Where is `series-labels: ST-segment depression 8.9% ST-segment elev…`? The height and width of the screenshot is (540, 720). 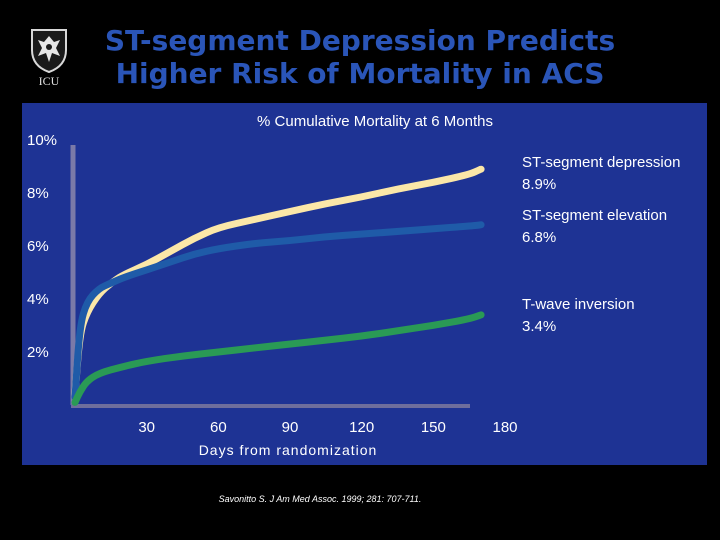
series-labels: ST-segment depression 8.9% ST-segment elev… is located at coordinates (601, 244).